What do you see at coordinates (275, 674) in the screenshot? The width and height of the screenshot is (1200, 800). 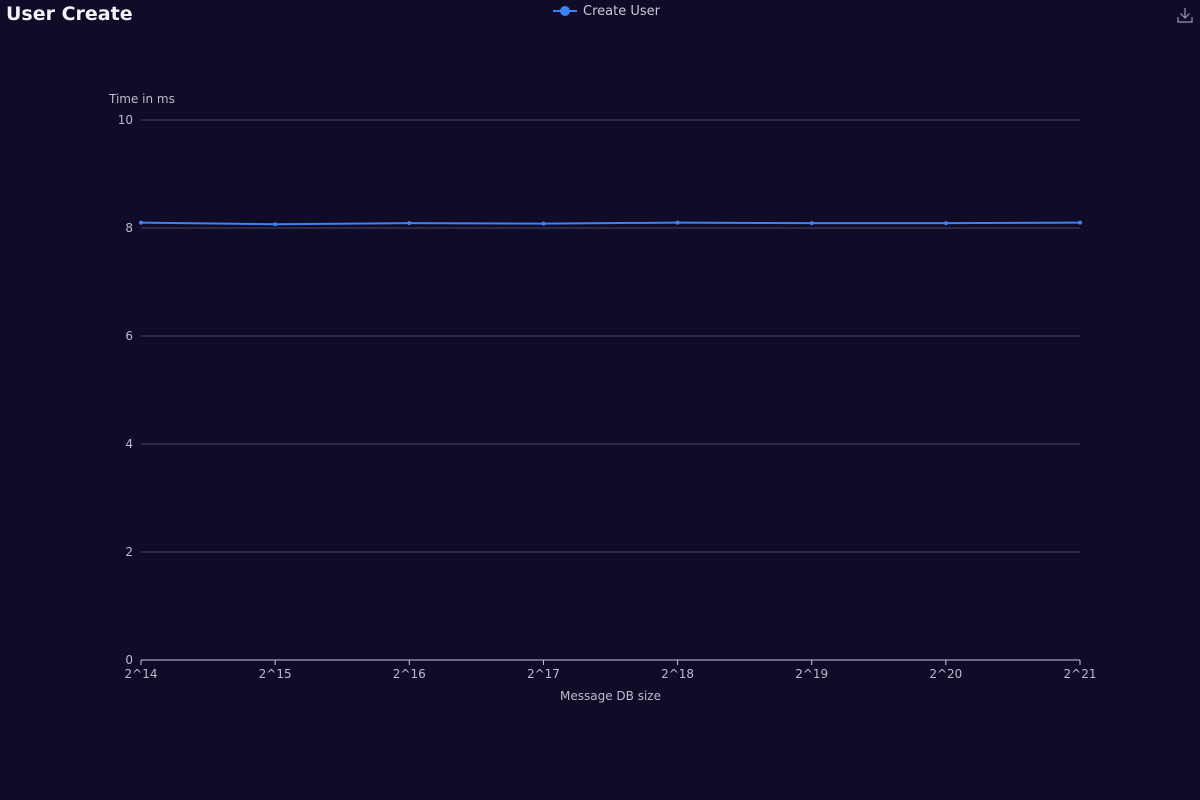 I see `x-tick-label: 2^15` at bounding box center [275, 674].